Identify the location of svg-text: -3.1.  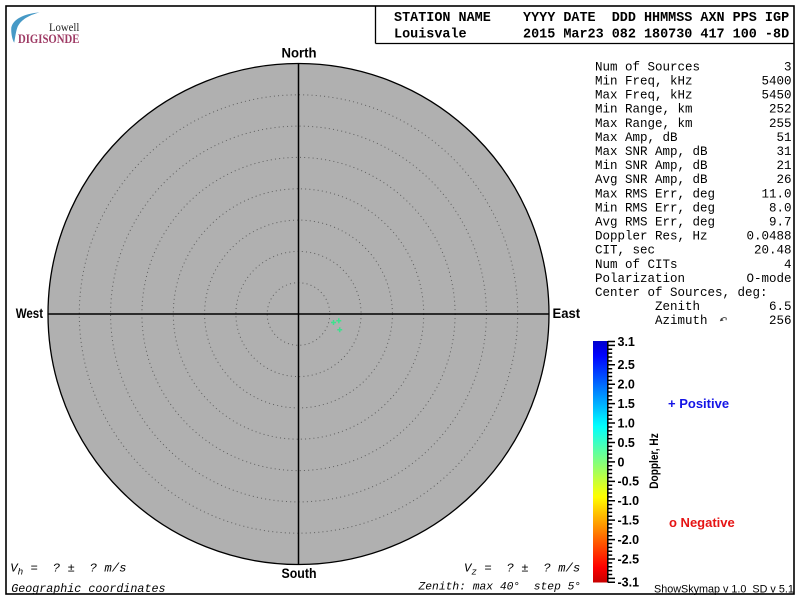
(629, 583).